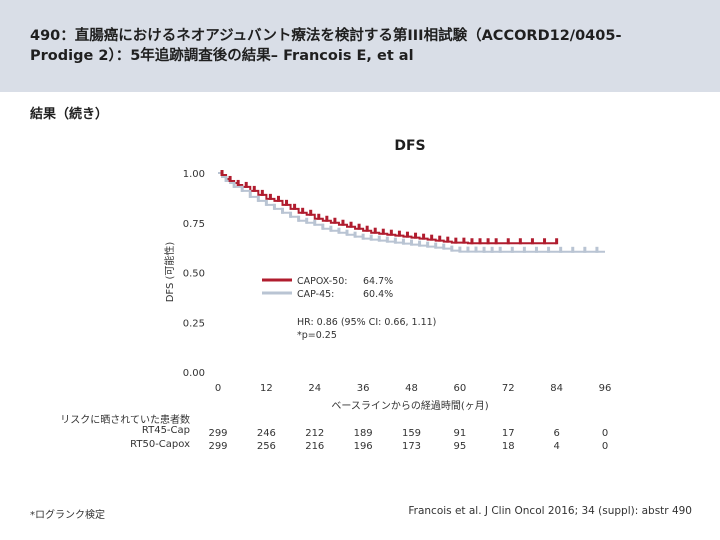 This screenshot has width=720, height=540. I want to click on risk-table-cell: 18, so click(508, 446).